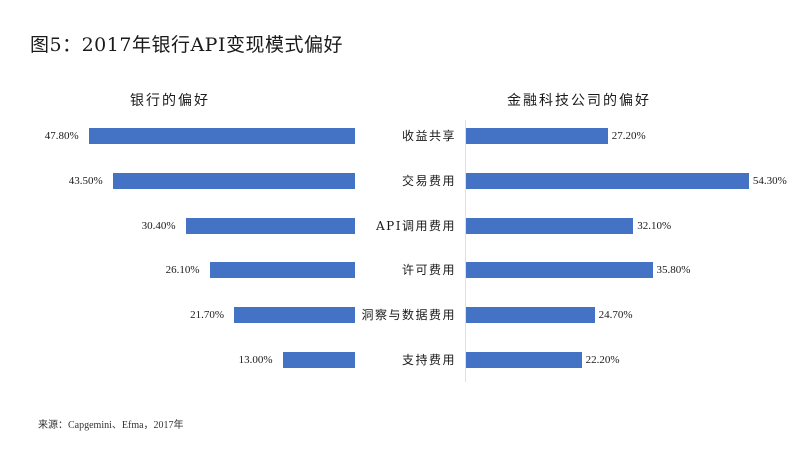 This screenshot has width=800, height=450. What do you see at coordinates (416, 226) in the screenshot?
I see `category-label: API调用费用` at bounding box center [416, 226].